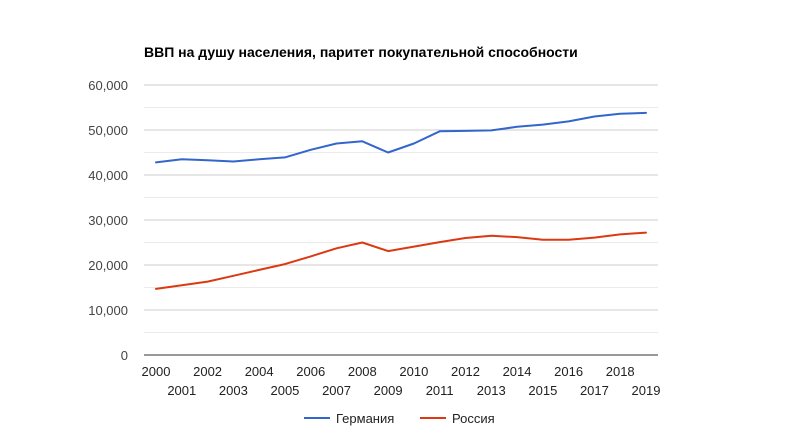 The width and height of the screenshot is (800, 445). I want to click on y-tick-label: 40,000, so click(108, 175).